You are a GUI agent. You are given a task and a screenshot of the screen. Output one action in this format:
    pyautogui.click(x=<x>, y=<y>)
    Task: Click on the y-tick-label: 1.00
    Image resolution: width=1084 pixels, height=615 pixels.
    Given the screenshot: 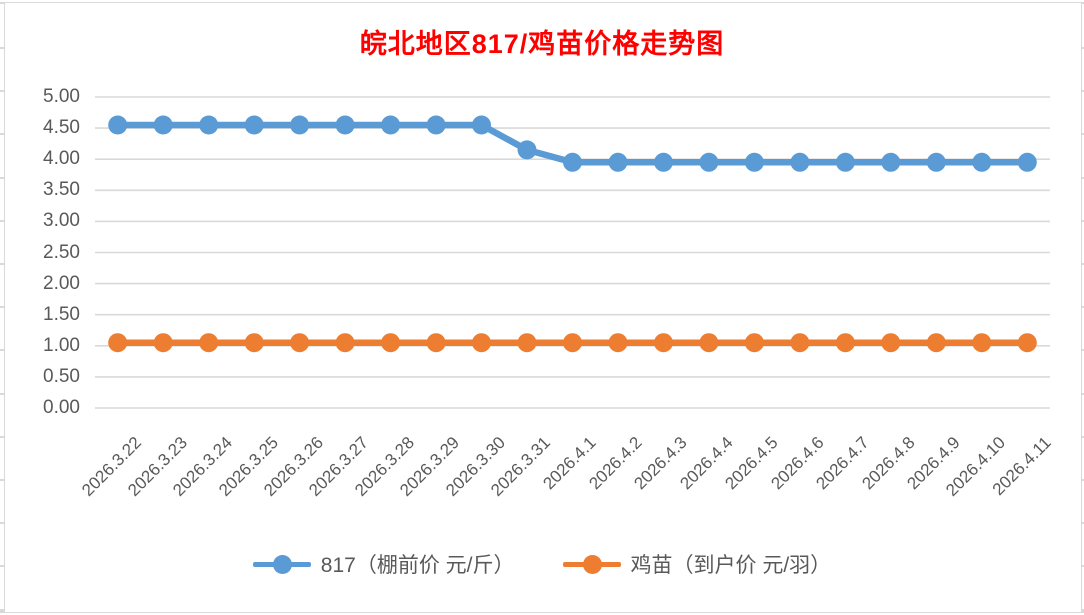 What is the action you would take?
    pyautogui.click(x=61, y=345)
    